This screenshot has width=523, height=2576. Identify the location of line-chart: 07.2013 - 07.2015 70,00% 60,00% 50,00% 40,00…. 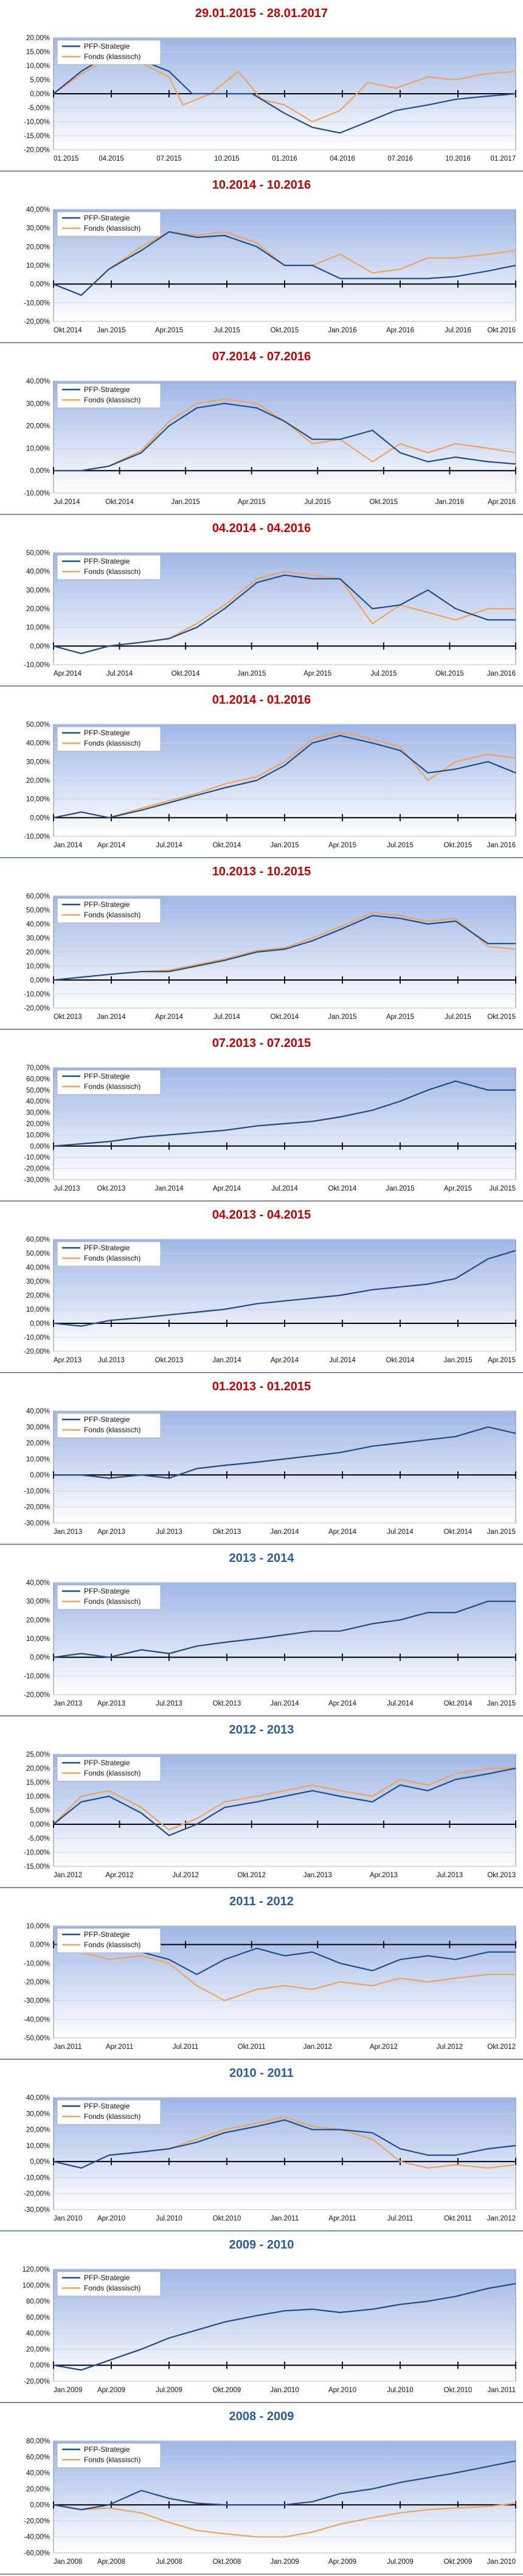
(270, 1114).